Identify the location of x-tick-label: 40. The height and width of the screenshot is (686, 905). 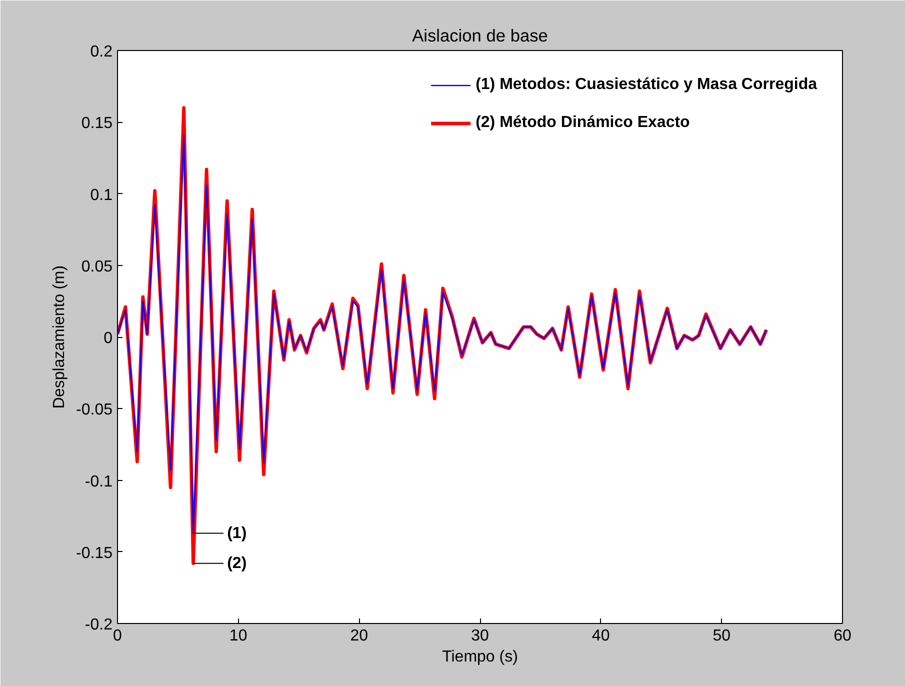
(601, 636).